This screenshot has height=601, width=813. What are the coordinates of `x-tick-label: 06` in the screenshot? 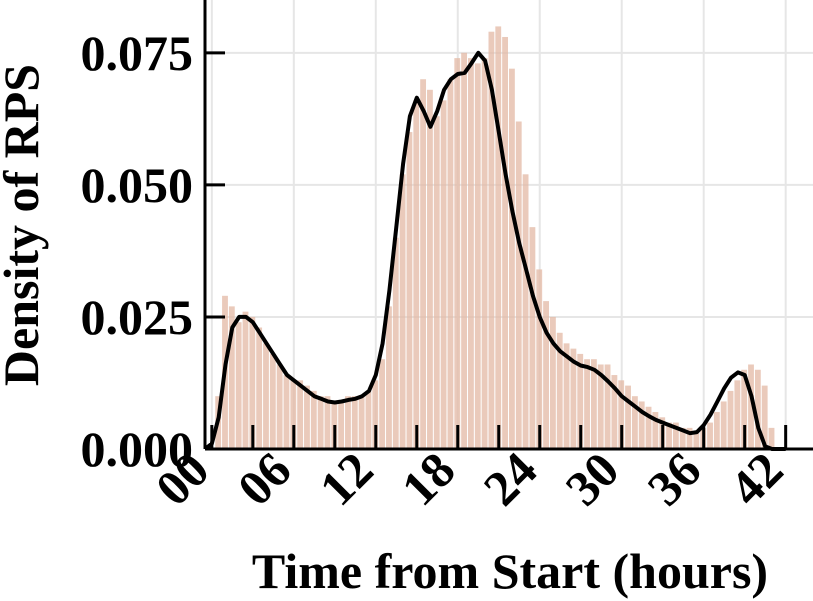 It's located at (264, 478).